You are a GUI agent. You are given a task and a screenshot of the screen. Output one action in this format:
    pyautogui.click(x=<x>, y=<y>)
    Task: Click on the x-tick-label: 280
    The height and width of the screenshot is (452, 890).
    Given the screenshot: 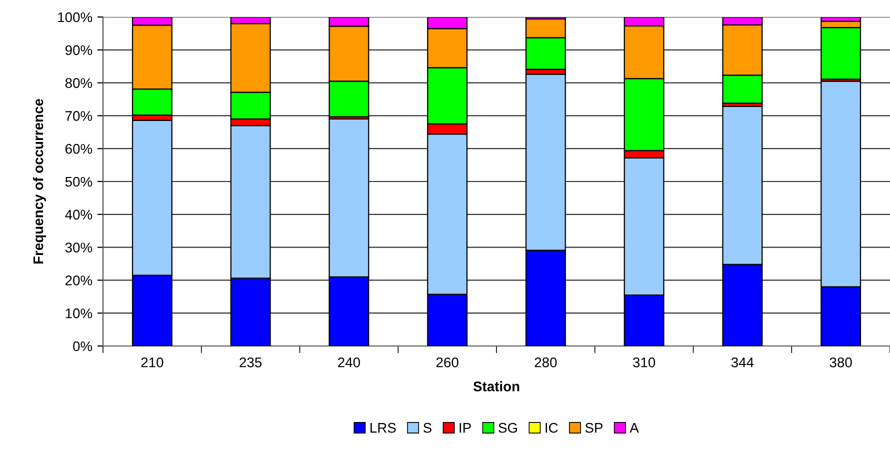 What is the action you would take?
    pyautogui.click(x=545, y=362)
    